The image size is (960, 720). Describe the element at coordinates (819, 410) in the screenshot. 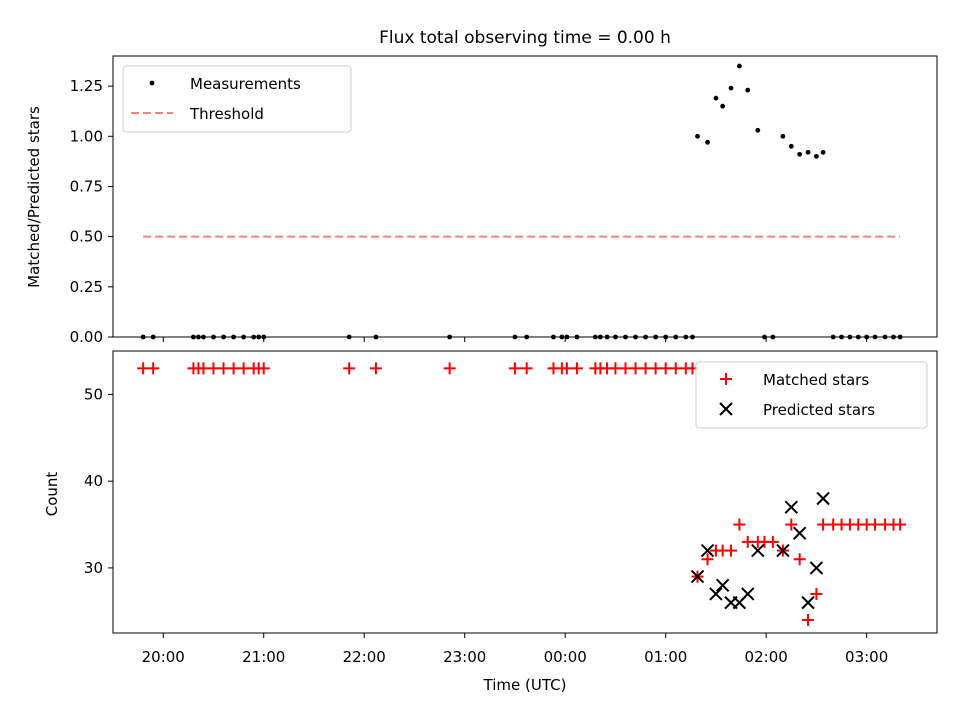

I see `legend-predicted-label: Predicted stars` at that location.